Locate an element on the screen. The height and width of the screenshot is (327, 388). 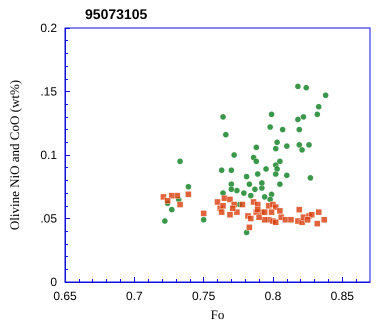
y-tick-label: 0.1 is located at coordinates (49, 155).